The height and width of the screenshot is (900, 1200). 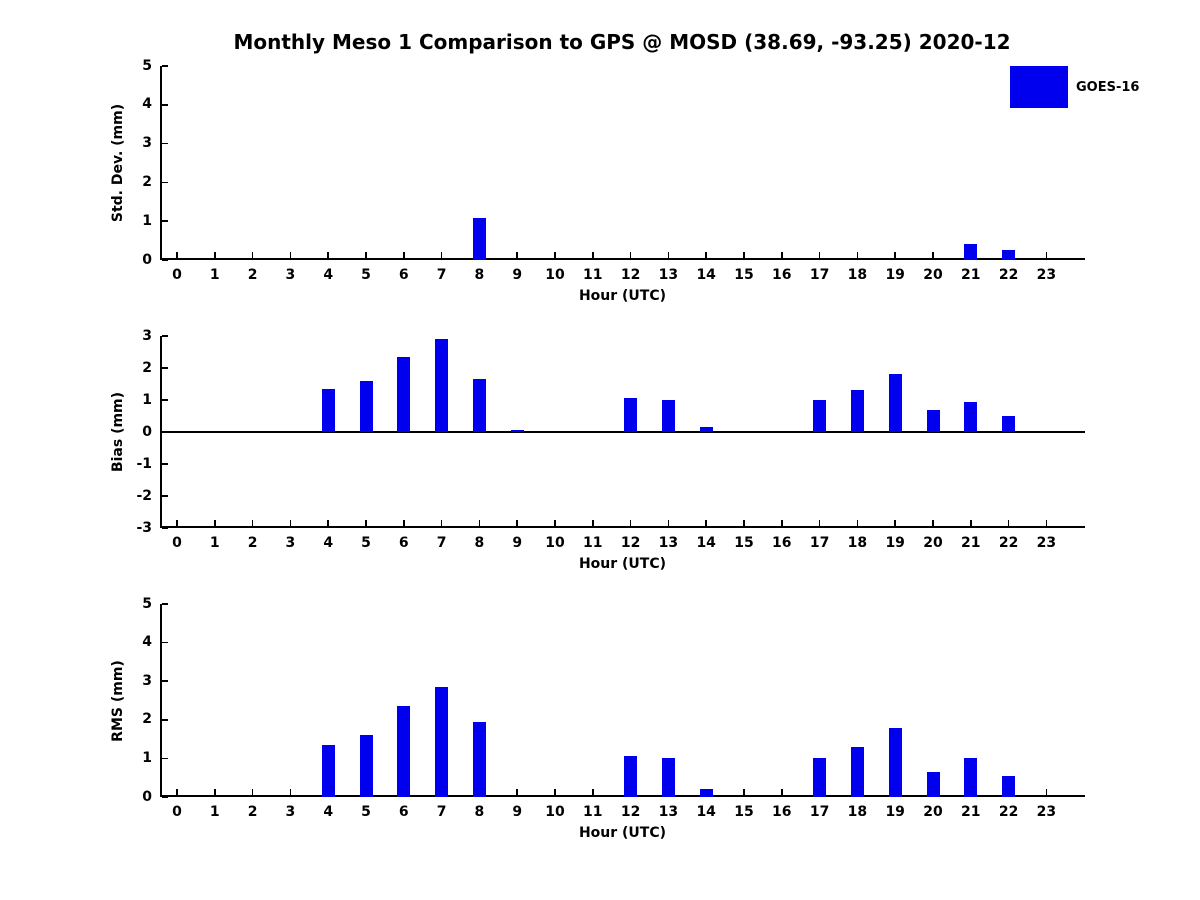 I want to click on x-axis-label-rms: Hour (UTC), so click(x=622, y=833).